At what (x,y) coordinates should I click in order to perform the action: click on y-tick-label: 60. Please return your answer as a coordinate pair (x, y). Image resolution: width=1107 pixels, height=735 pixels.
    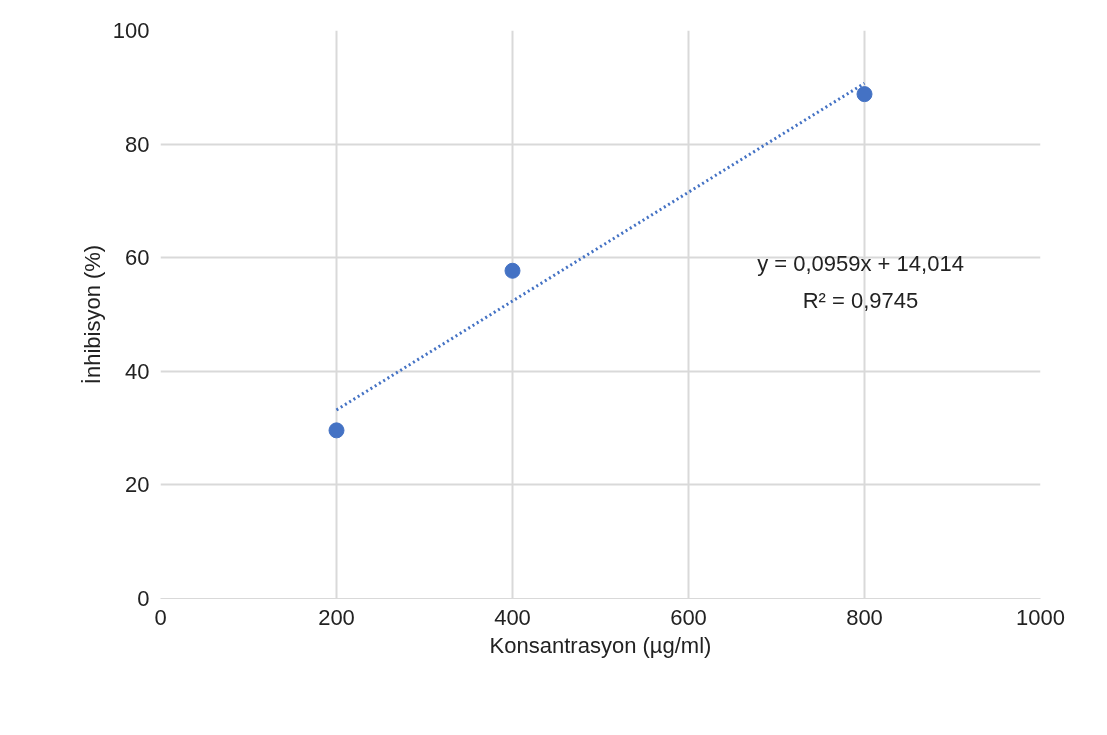
    Looking at the image, I should click on (137, 258).